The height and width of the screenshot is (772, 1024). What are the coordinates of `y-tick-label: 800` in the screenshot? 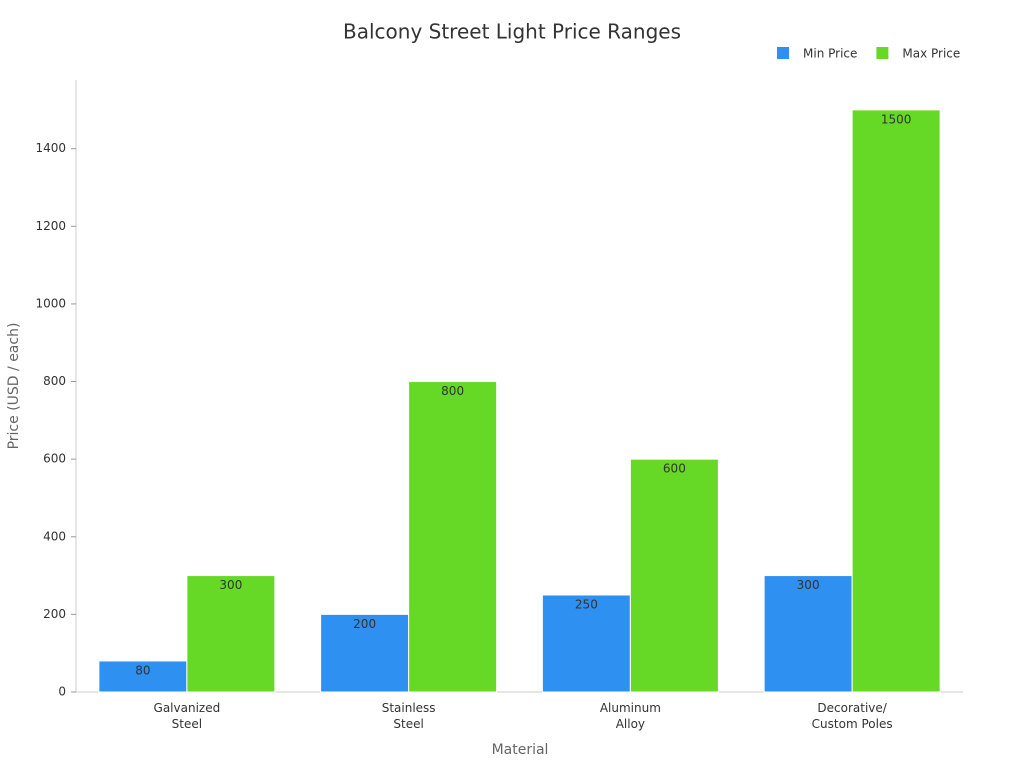 It's located at (54, 381).